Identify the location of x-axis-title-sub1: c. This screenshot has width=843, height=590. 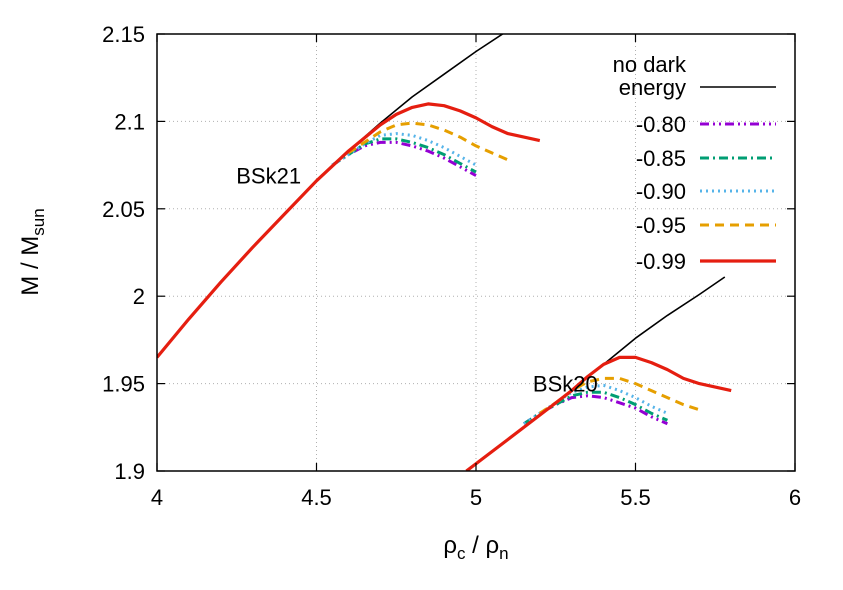
(461, 553).